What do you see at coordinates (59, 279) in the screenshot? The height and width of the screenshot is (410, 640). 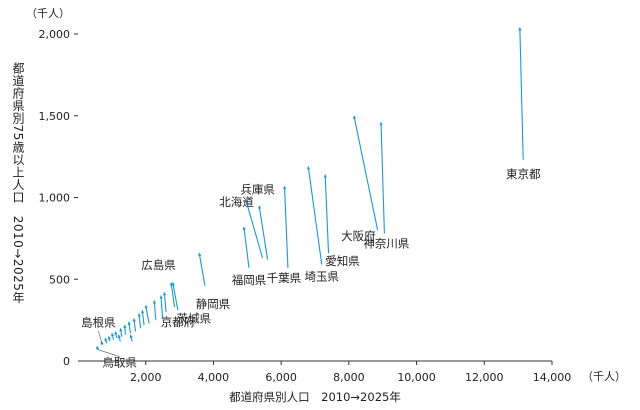 I see `y-tick-label: 500` at bounding box center [59, 279].